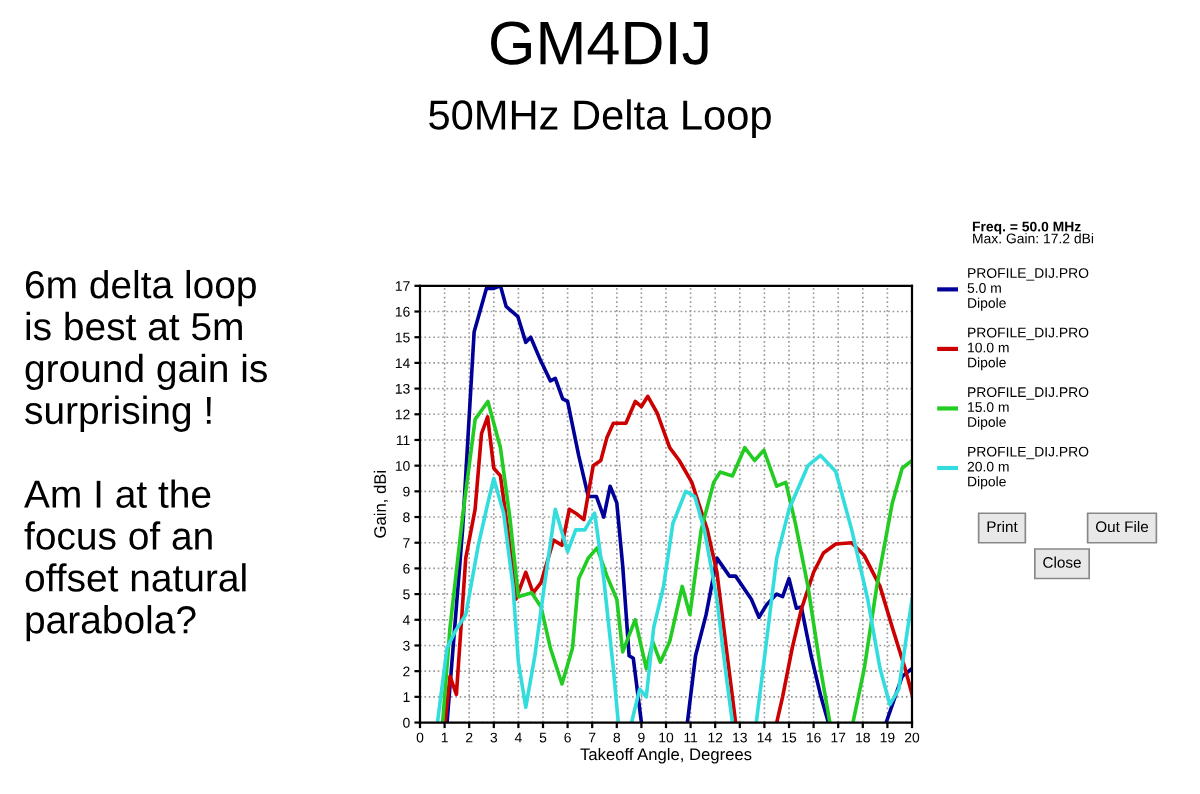 This screenshot has width=1200, height=794. What do you see at coordinates (380, 504) in the screenshot?
I see `y-axis-title: Gain, dBi` at bounding box center [380, 504].